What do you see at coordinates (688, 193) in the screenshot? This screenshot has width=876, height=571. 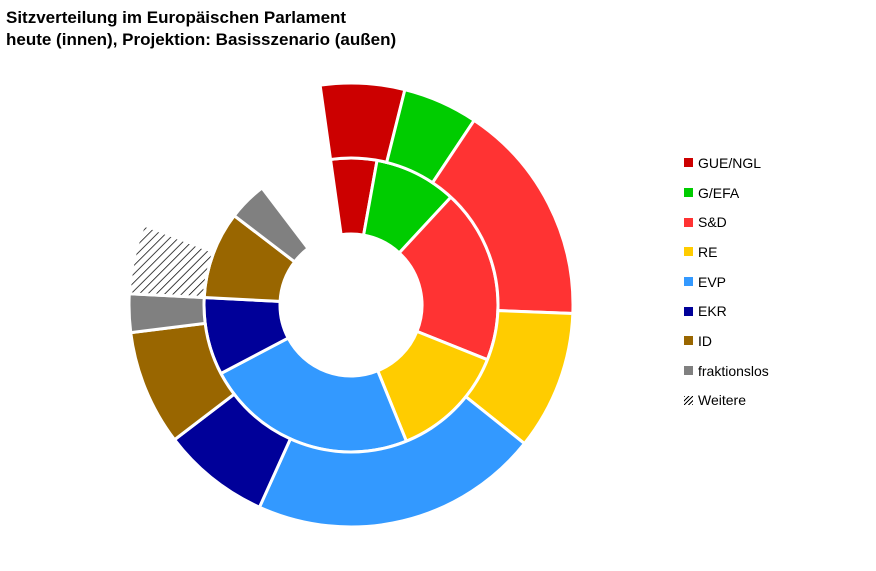 I see `legend-swatch-g-efa` at bounding box center [688, 193].